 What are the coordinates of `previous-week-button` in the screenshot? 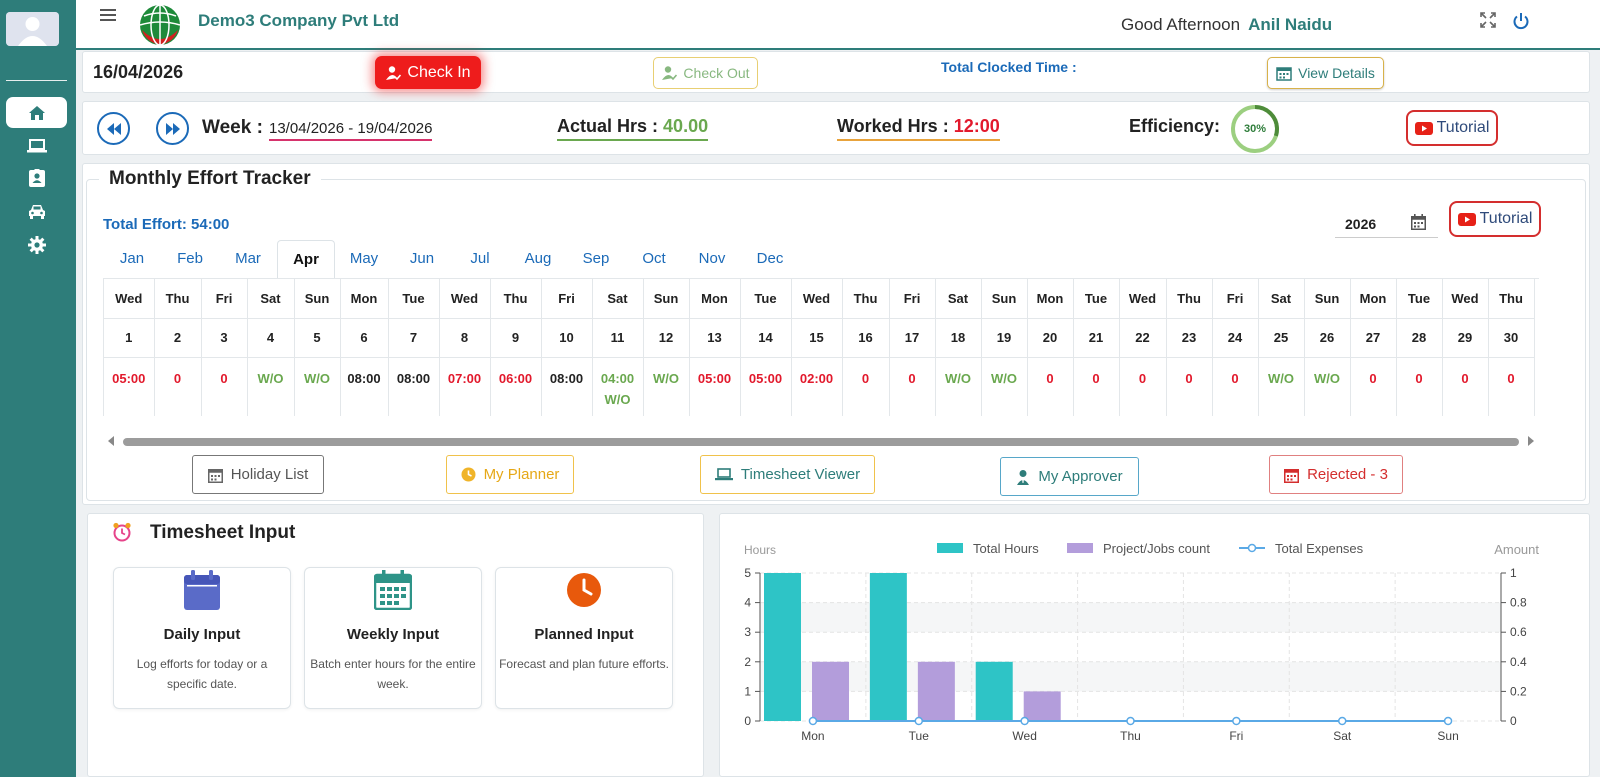 It's located at (113, 128).